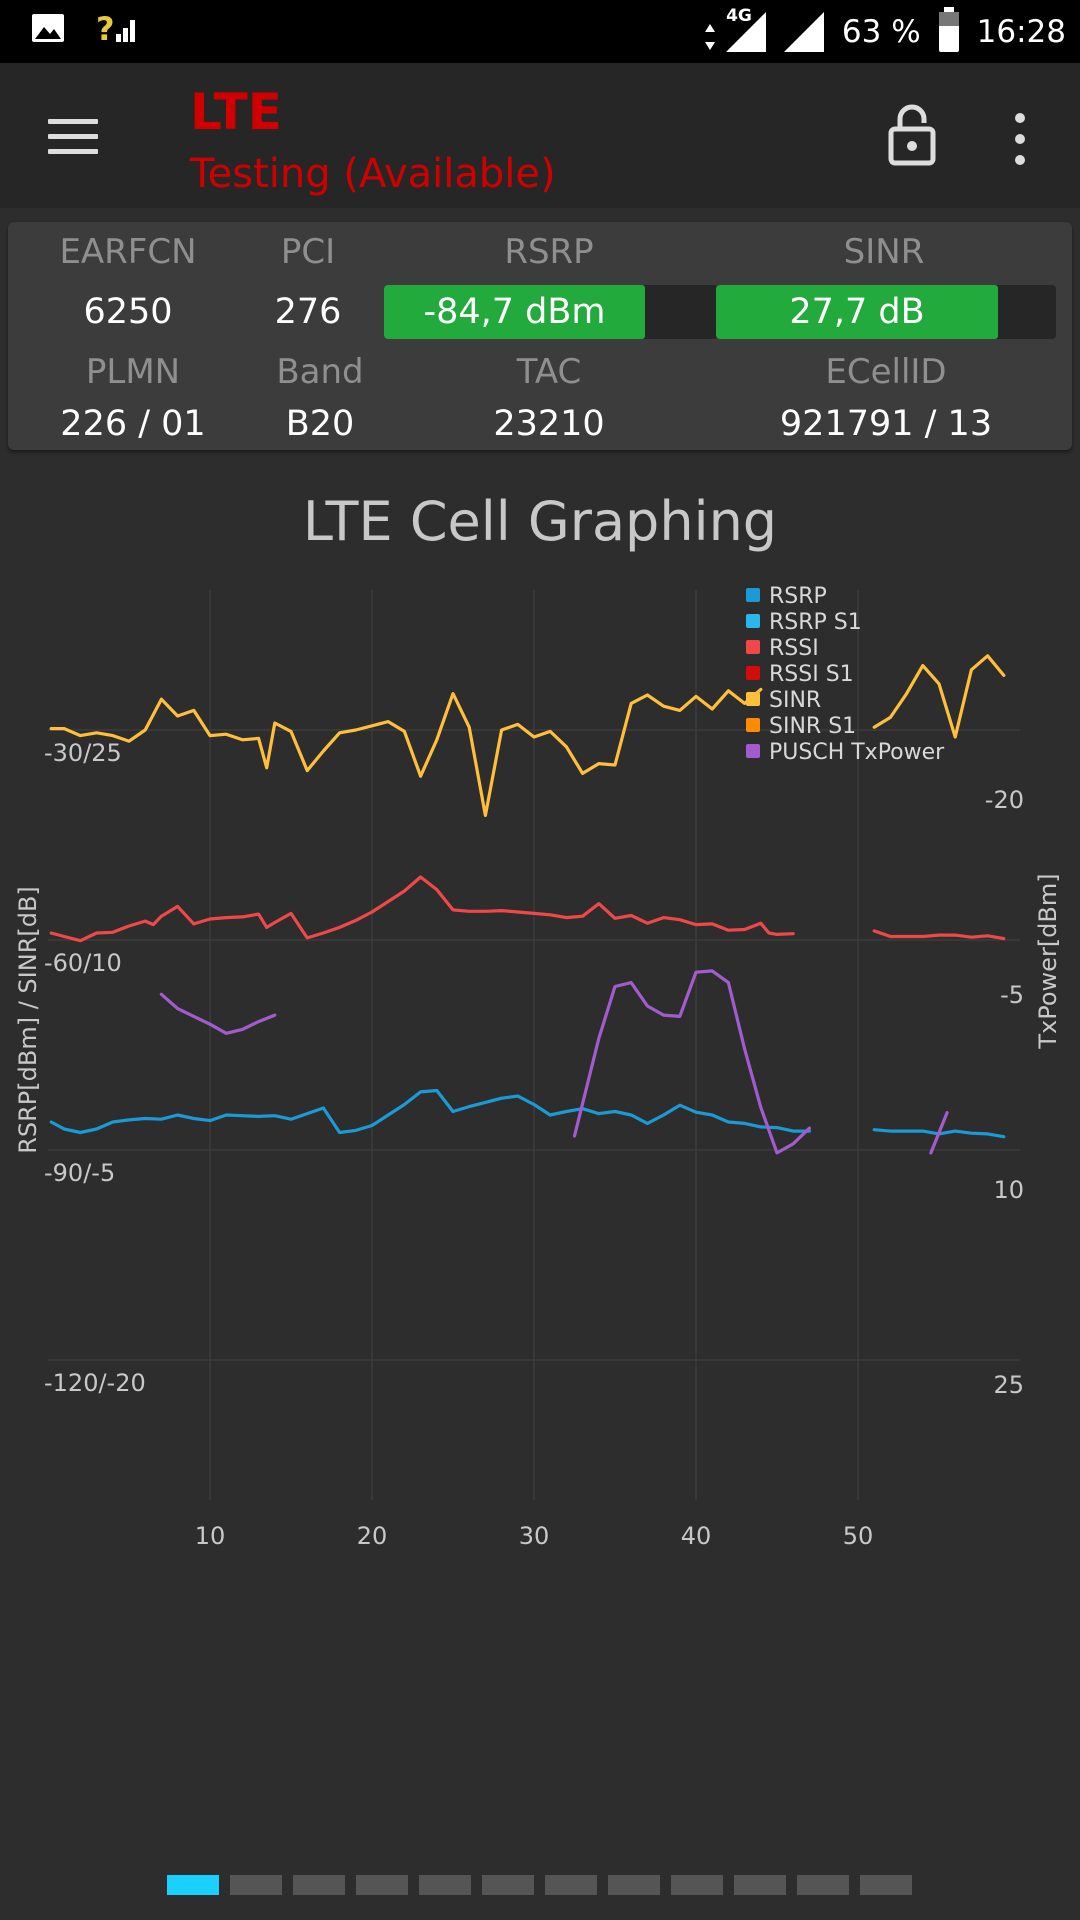 Image resolution: width=1080 pixels, height=1920 pixels. What do you see at coordinates (1021, 31) in the screenshot?
I see `clock: 16:28` at bounding box center [1021, 31].